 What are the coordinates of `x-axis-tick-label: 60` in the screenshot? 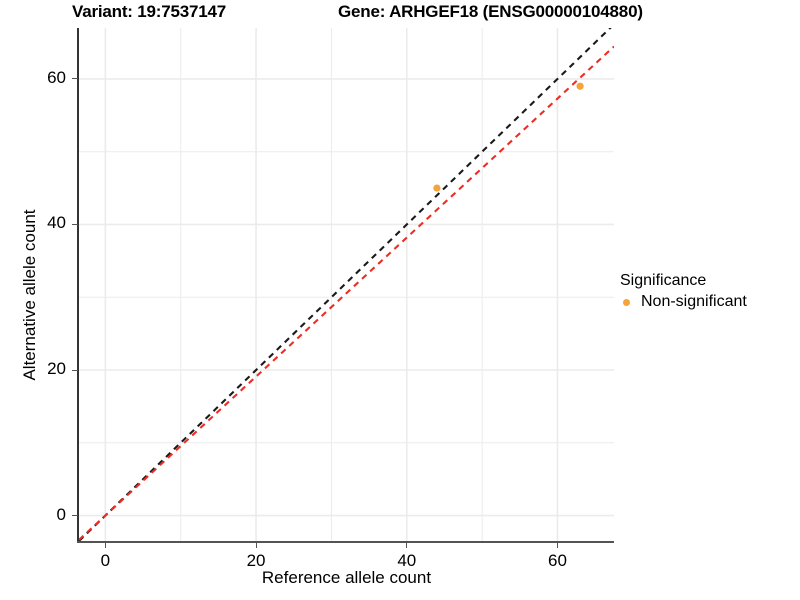 It's located at (557, 560).